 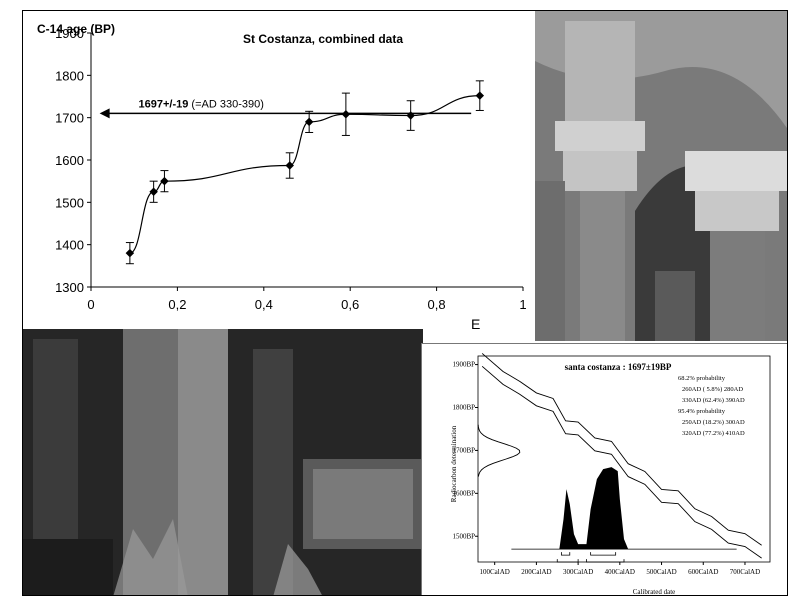 What do you see at coordinates (745, 572) in the screenshot?
I see `calib-x-tick-label: 700CalAD` at bounding box center [745, 572].